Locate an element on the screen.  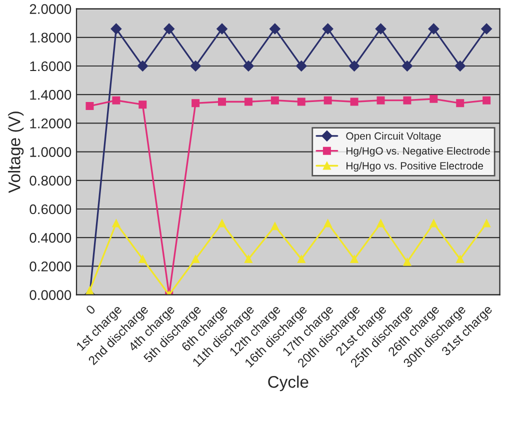
y-axis-title: Voltage (V) is located at coordinates (16, 152).